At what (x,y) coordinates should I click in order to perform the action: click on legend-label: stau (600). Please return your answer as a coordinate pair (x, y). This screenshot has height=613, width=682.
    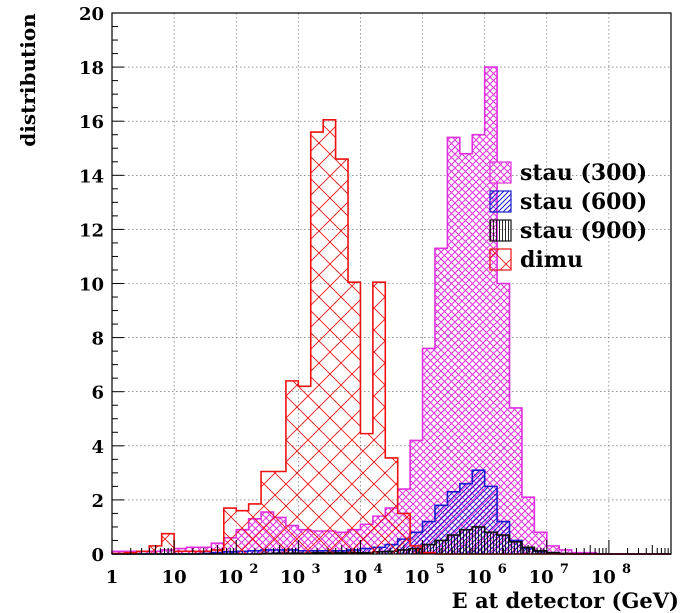
    Looking at the image, I should click on (583, 202).